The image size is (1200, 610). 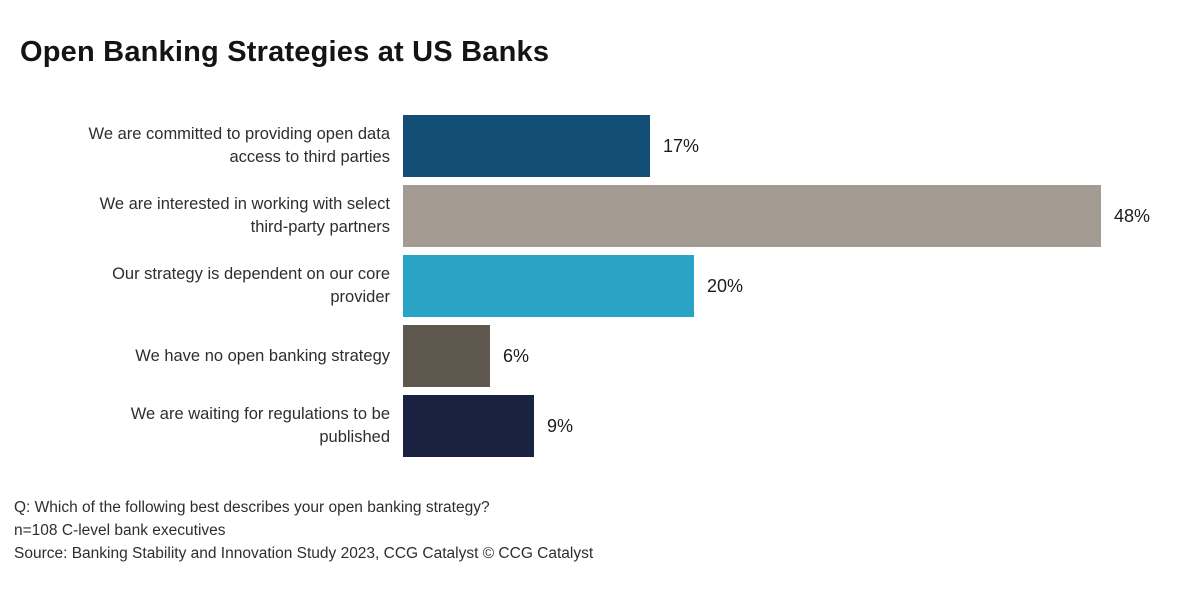 What do you see at coordinates (516, 355) in the screenshot?
I see `value-label: 6%` at bounding box center [516, 355].